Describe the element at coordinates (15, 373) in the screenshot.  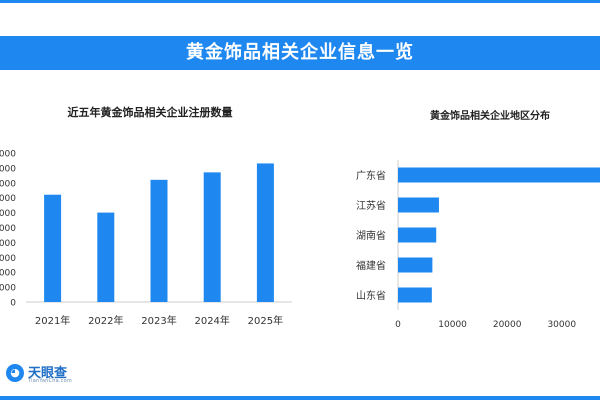
I see `logo-mark-icon: ◕` at that location.